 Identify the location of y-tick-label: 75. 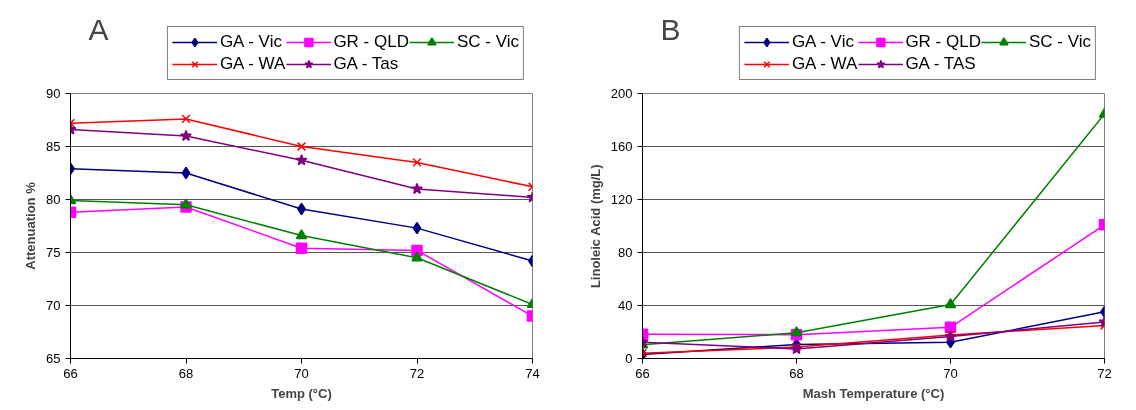
(53, 252).